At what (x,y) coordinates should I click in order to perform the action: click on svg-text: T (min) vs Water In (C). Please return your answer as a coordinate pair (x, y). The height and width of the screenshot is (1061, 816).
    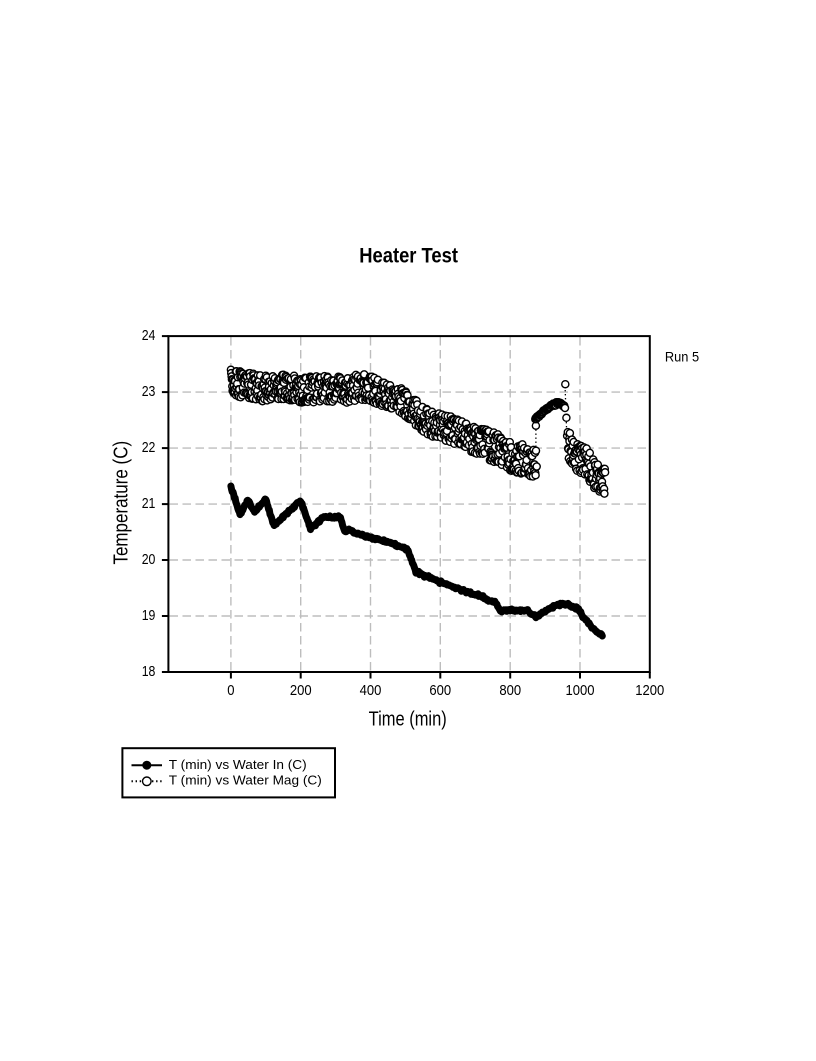
    Looking at the image, I should click on (238, 764).